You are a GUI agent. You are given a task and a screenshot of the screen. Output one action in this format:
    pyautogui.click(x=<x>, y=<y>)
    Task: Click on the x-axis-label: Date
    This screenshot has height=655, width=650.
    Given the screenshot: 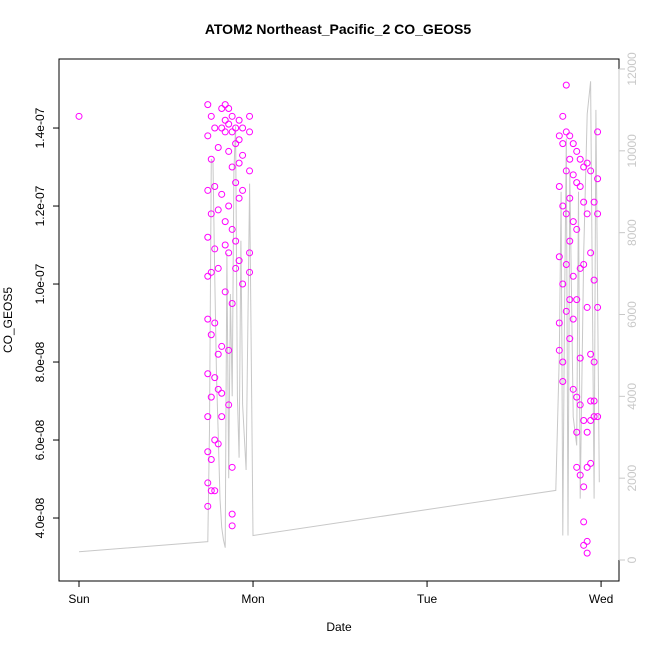 What is the action you would take?
    pyautogui.click(x=339, y=627)
    